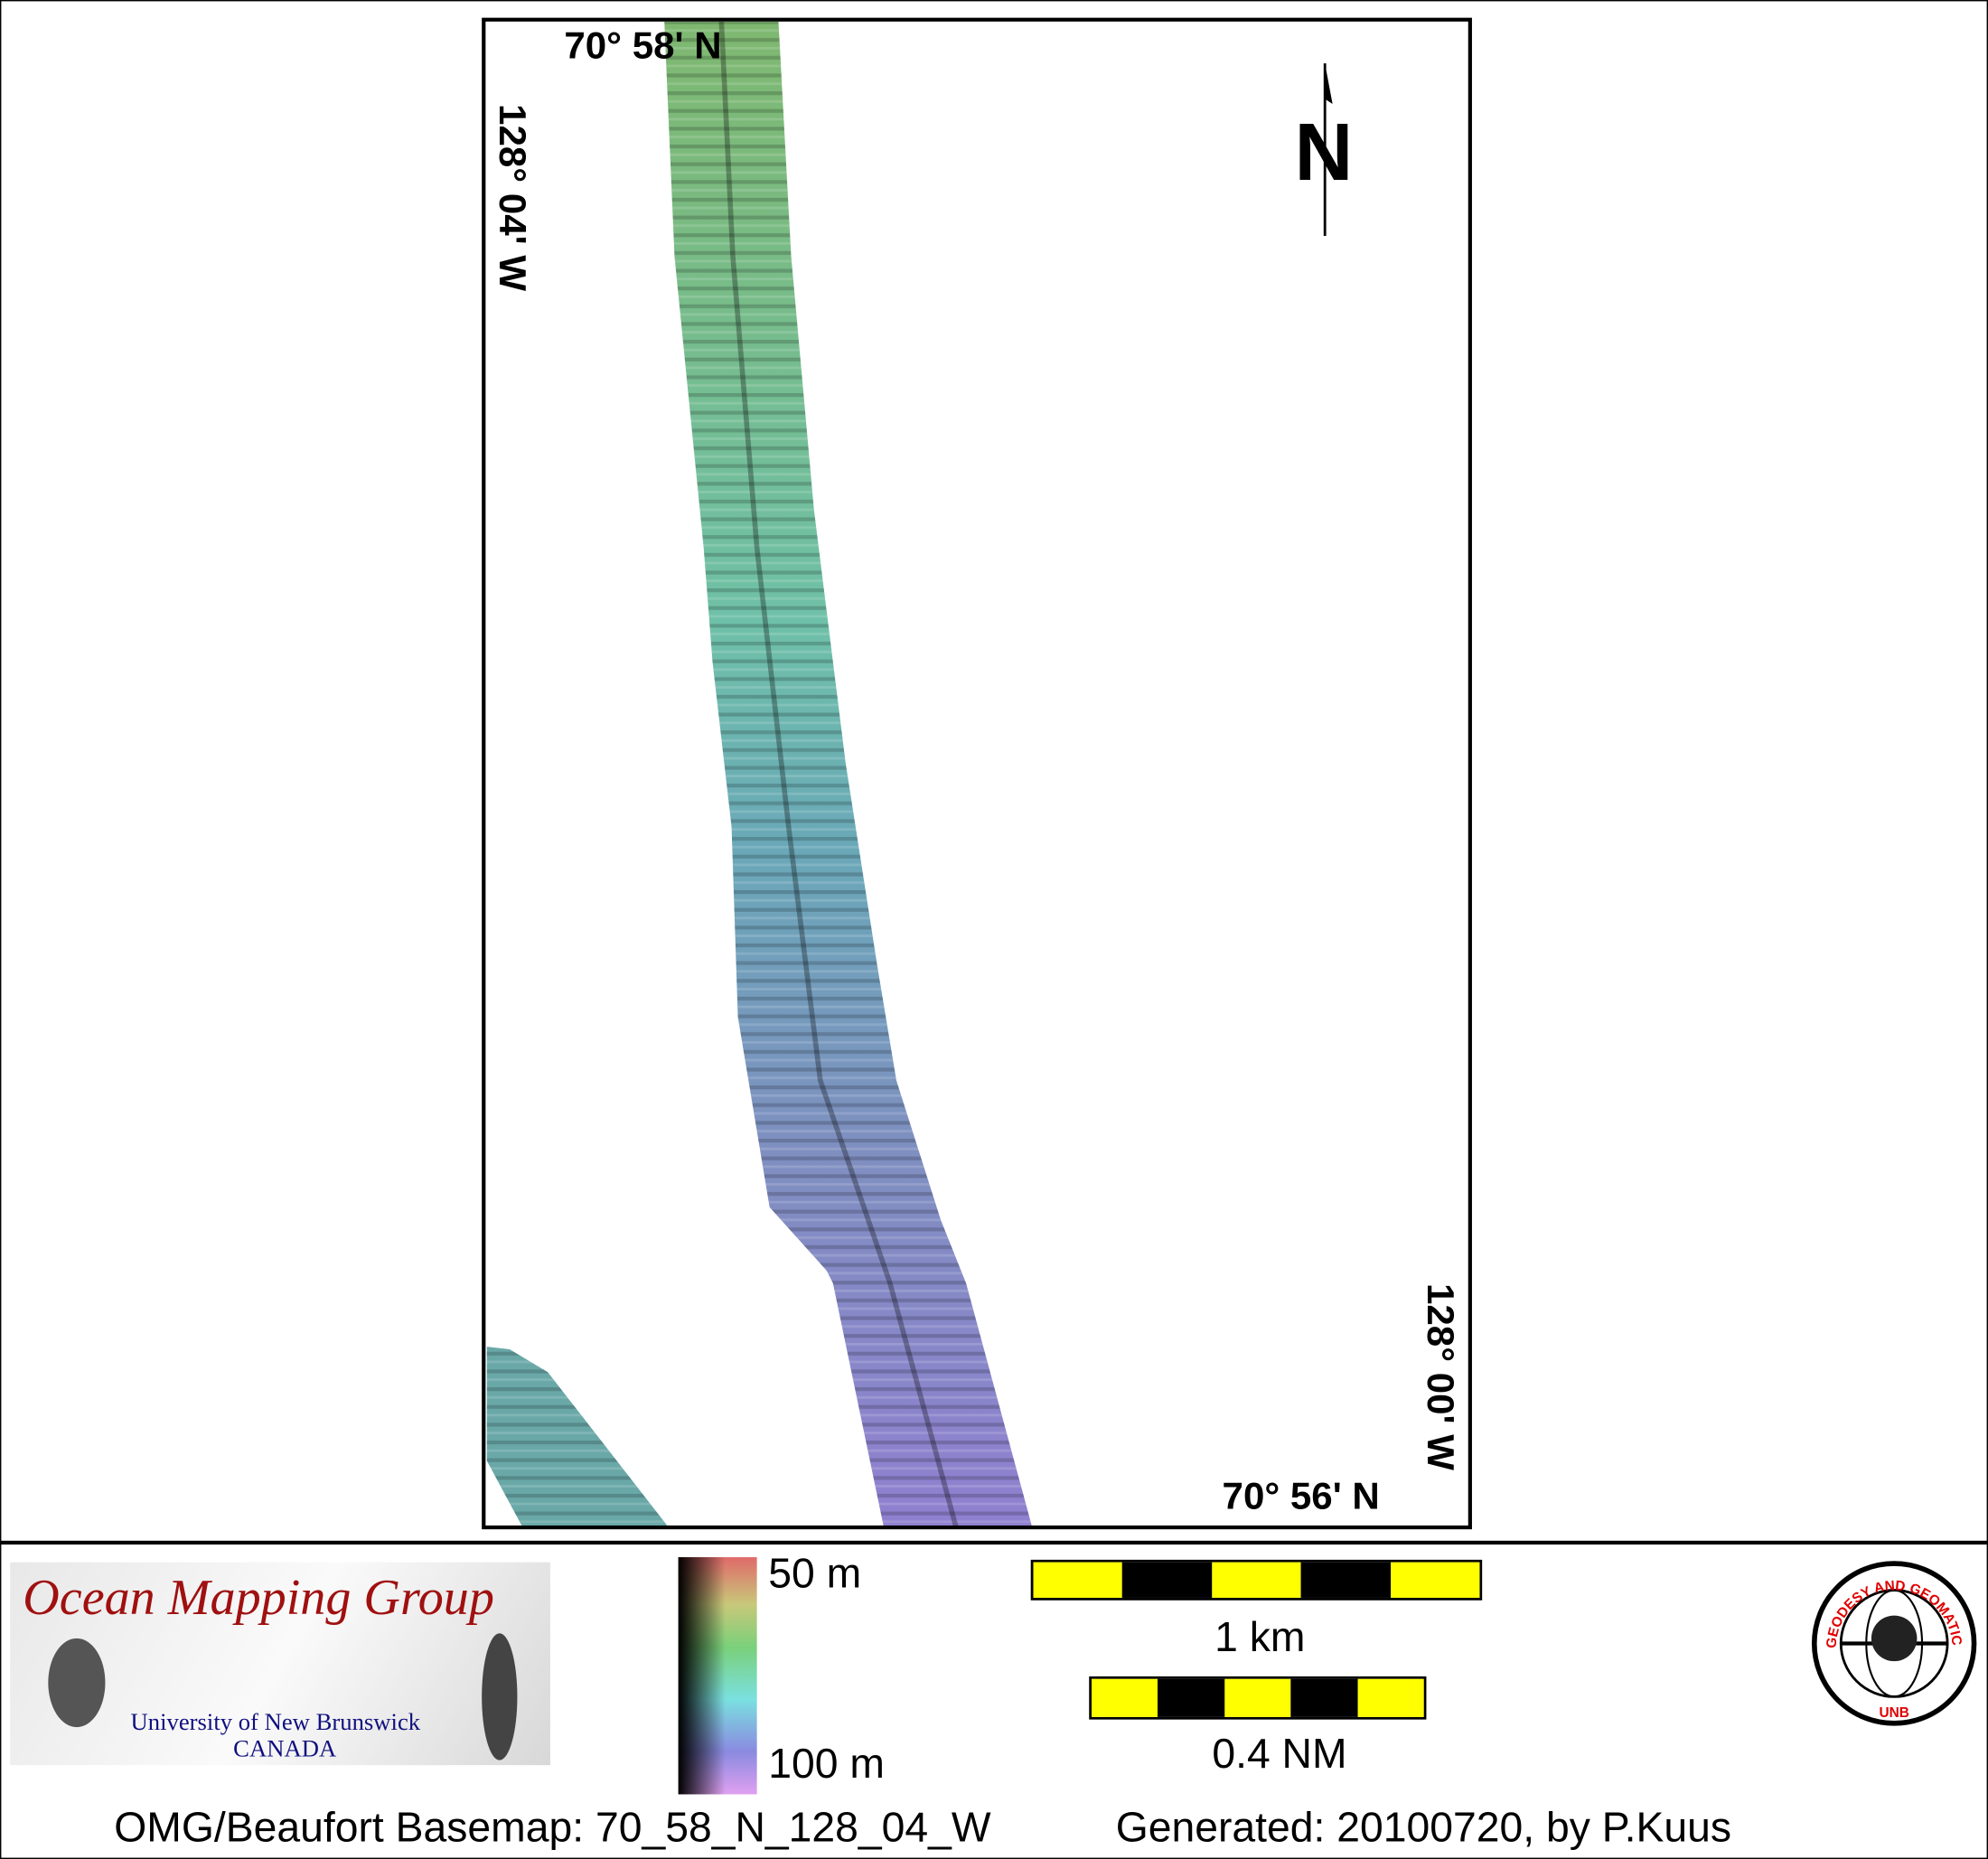  I want to click on scalebar-nm, so click(1258, 1698).